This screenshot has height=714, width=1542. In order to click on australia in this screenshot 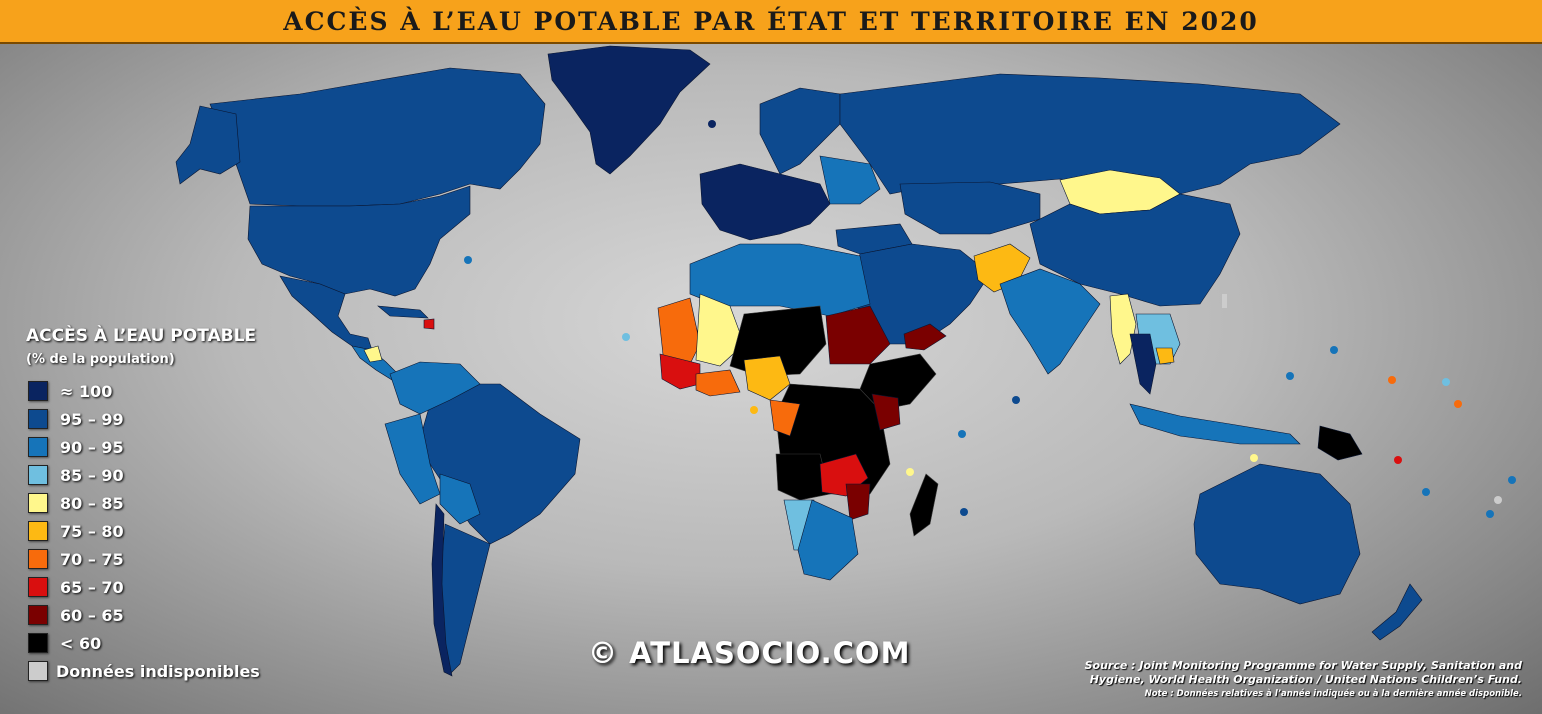, I will do `click(1277, 534)`.